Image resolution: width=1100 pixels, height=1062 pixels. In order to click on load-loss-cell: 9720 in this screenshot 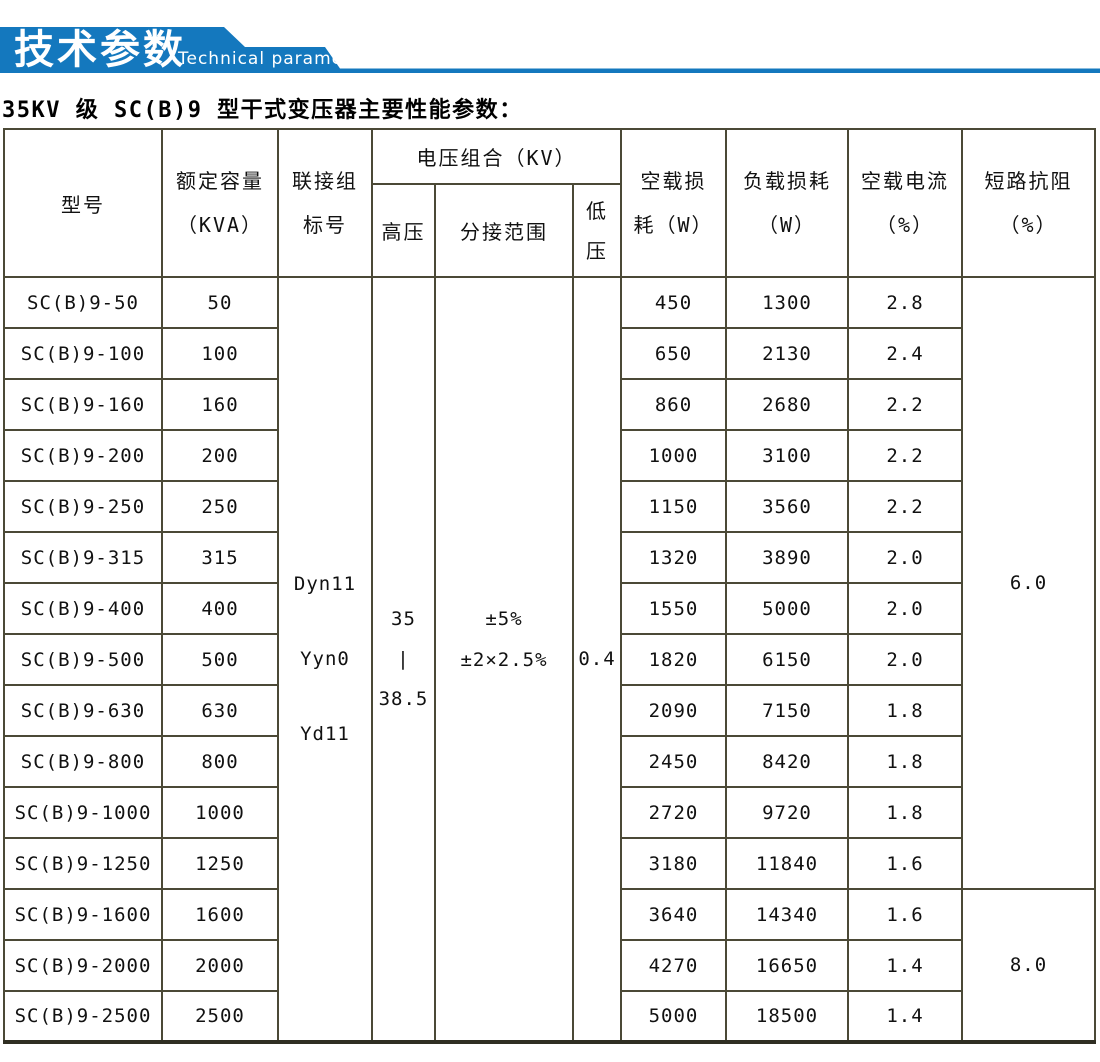, I will do `click(787, 812)`.